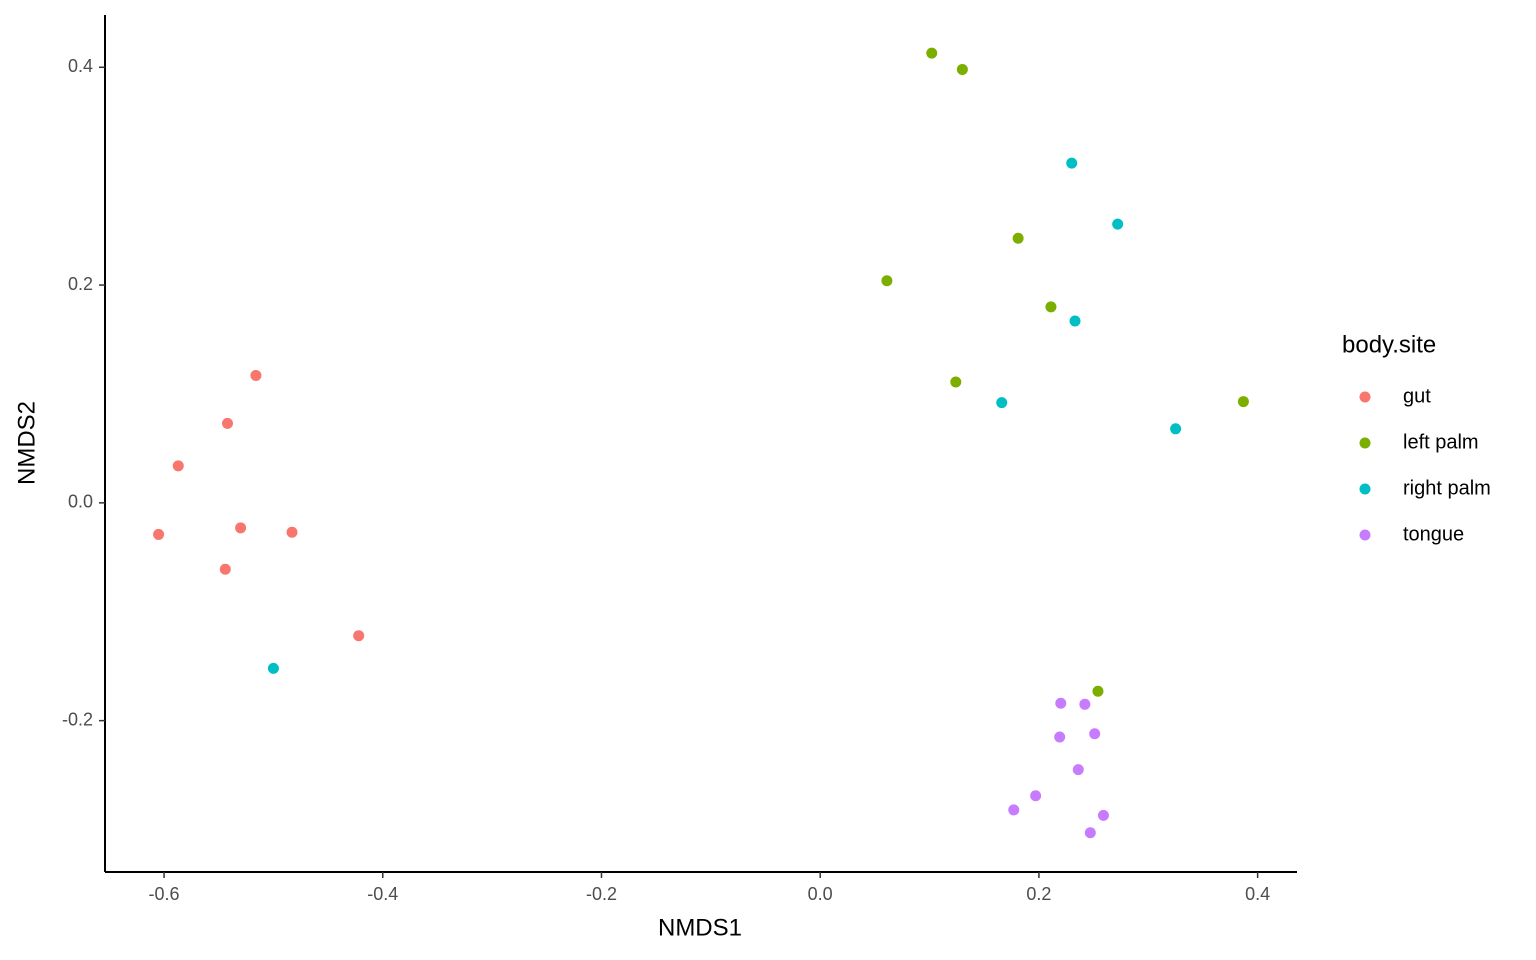 Image resolution: width=1536 pixels, height=960 pixels. What do you see at coordinates (1389, 344) in the screenshot?
I see `legend-title: body.site` at bounding box center [1389, 344].